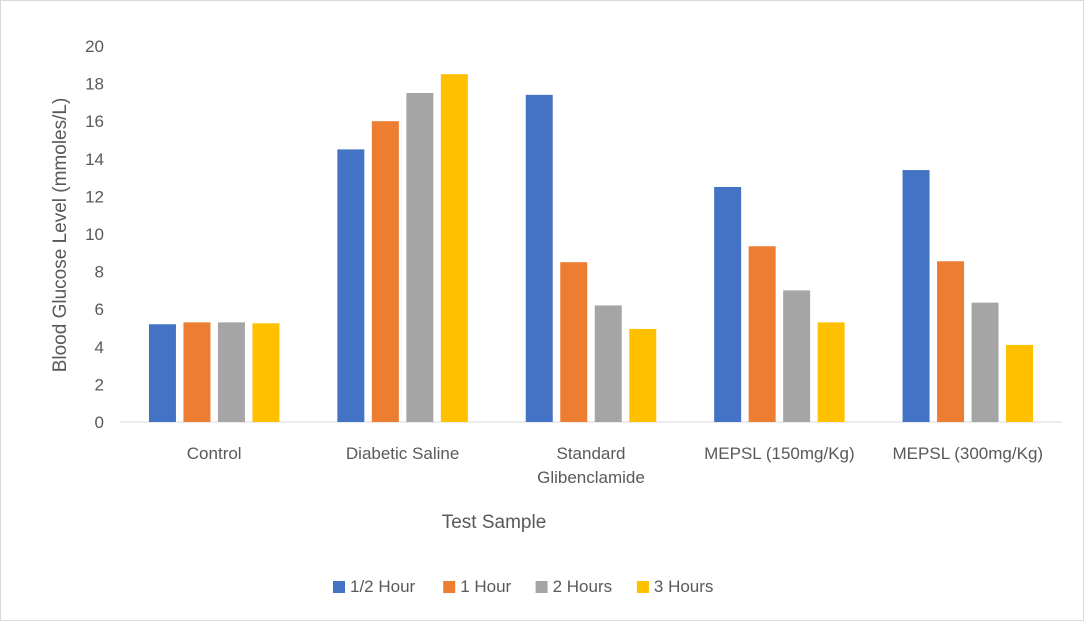 This screenshot has width=1086, height=623. Describe the element at coordinates (99, 272) in the screenshot. I see `y-tick-label: 8` at that location.